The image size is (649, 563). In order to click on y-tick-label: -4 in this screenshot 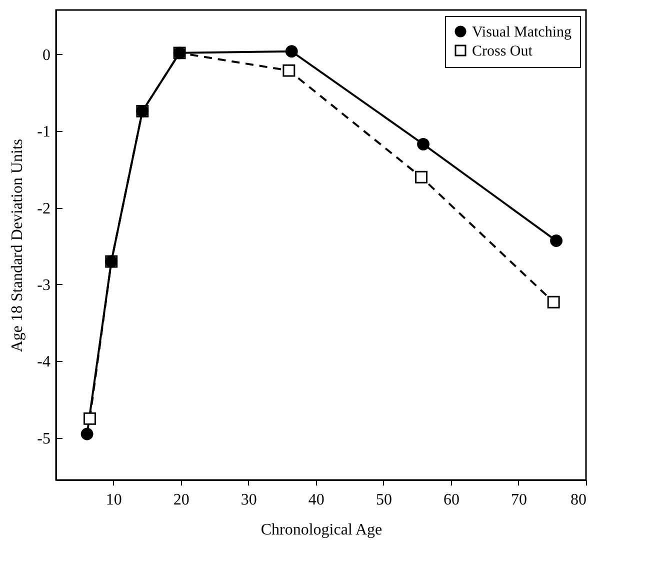, I will do `click(43, 362)`.